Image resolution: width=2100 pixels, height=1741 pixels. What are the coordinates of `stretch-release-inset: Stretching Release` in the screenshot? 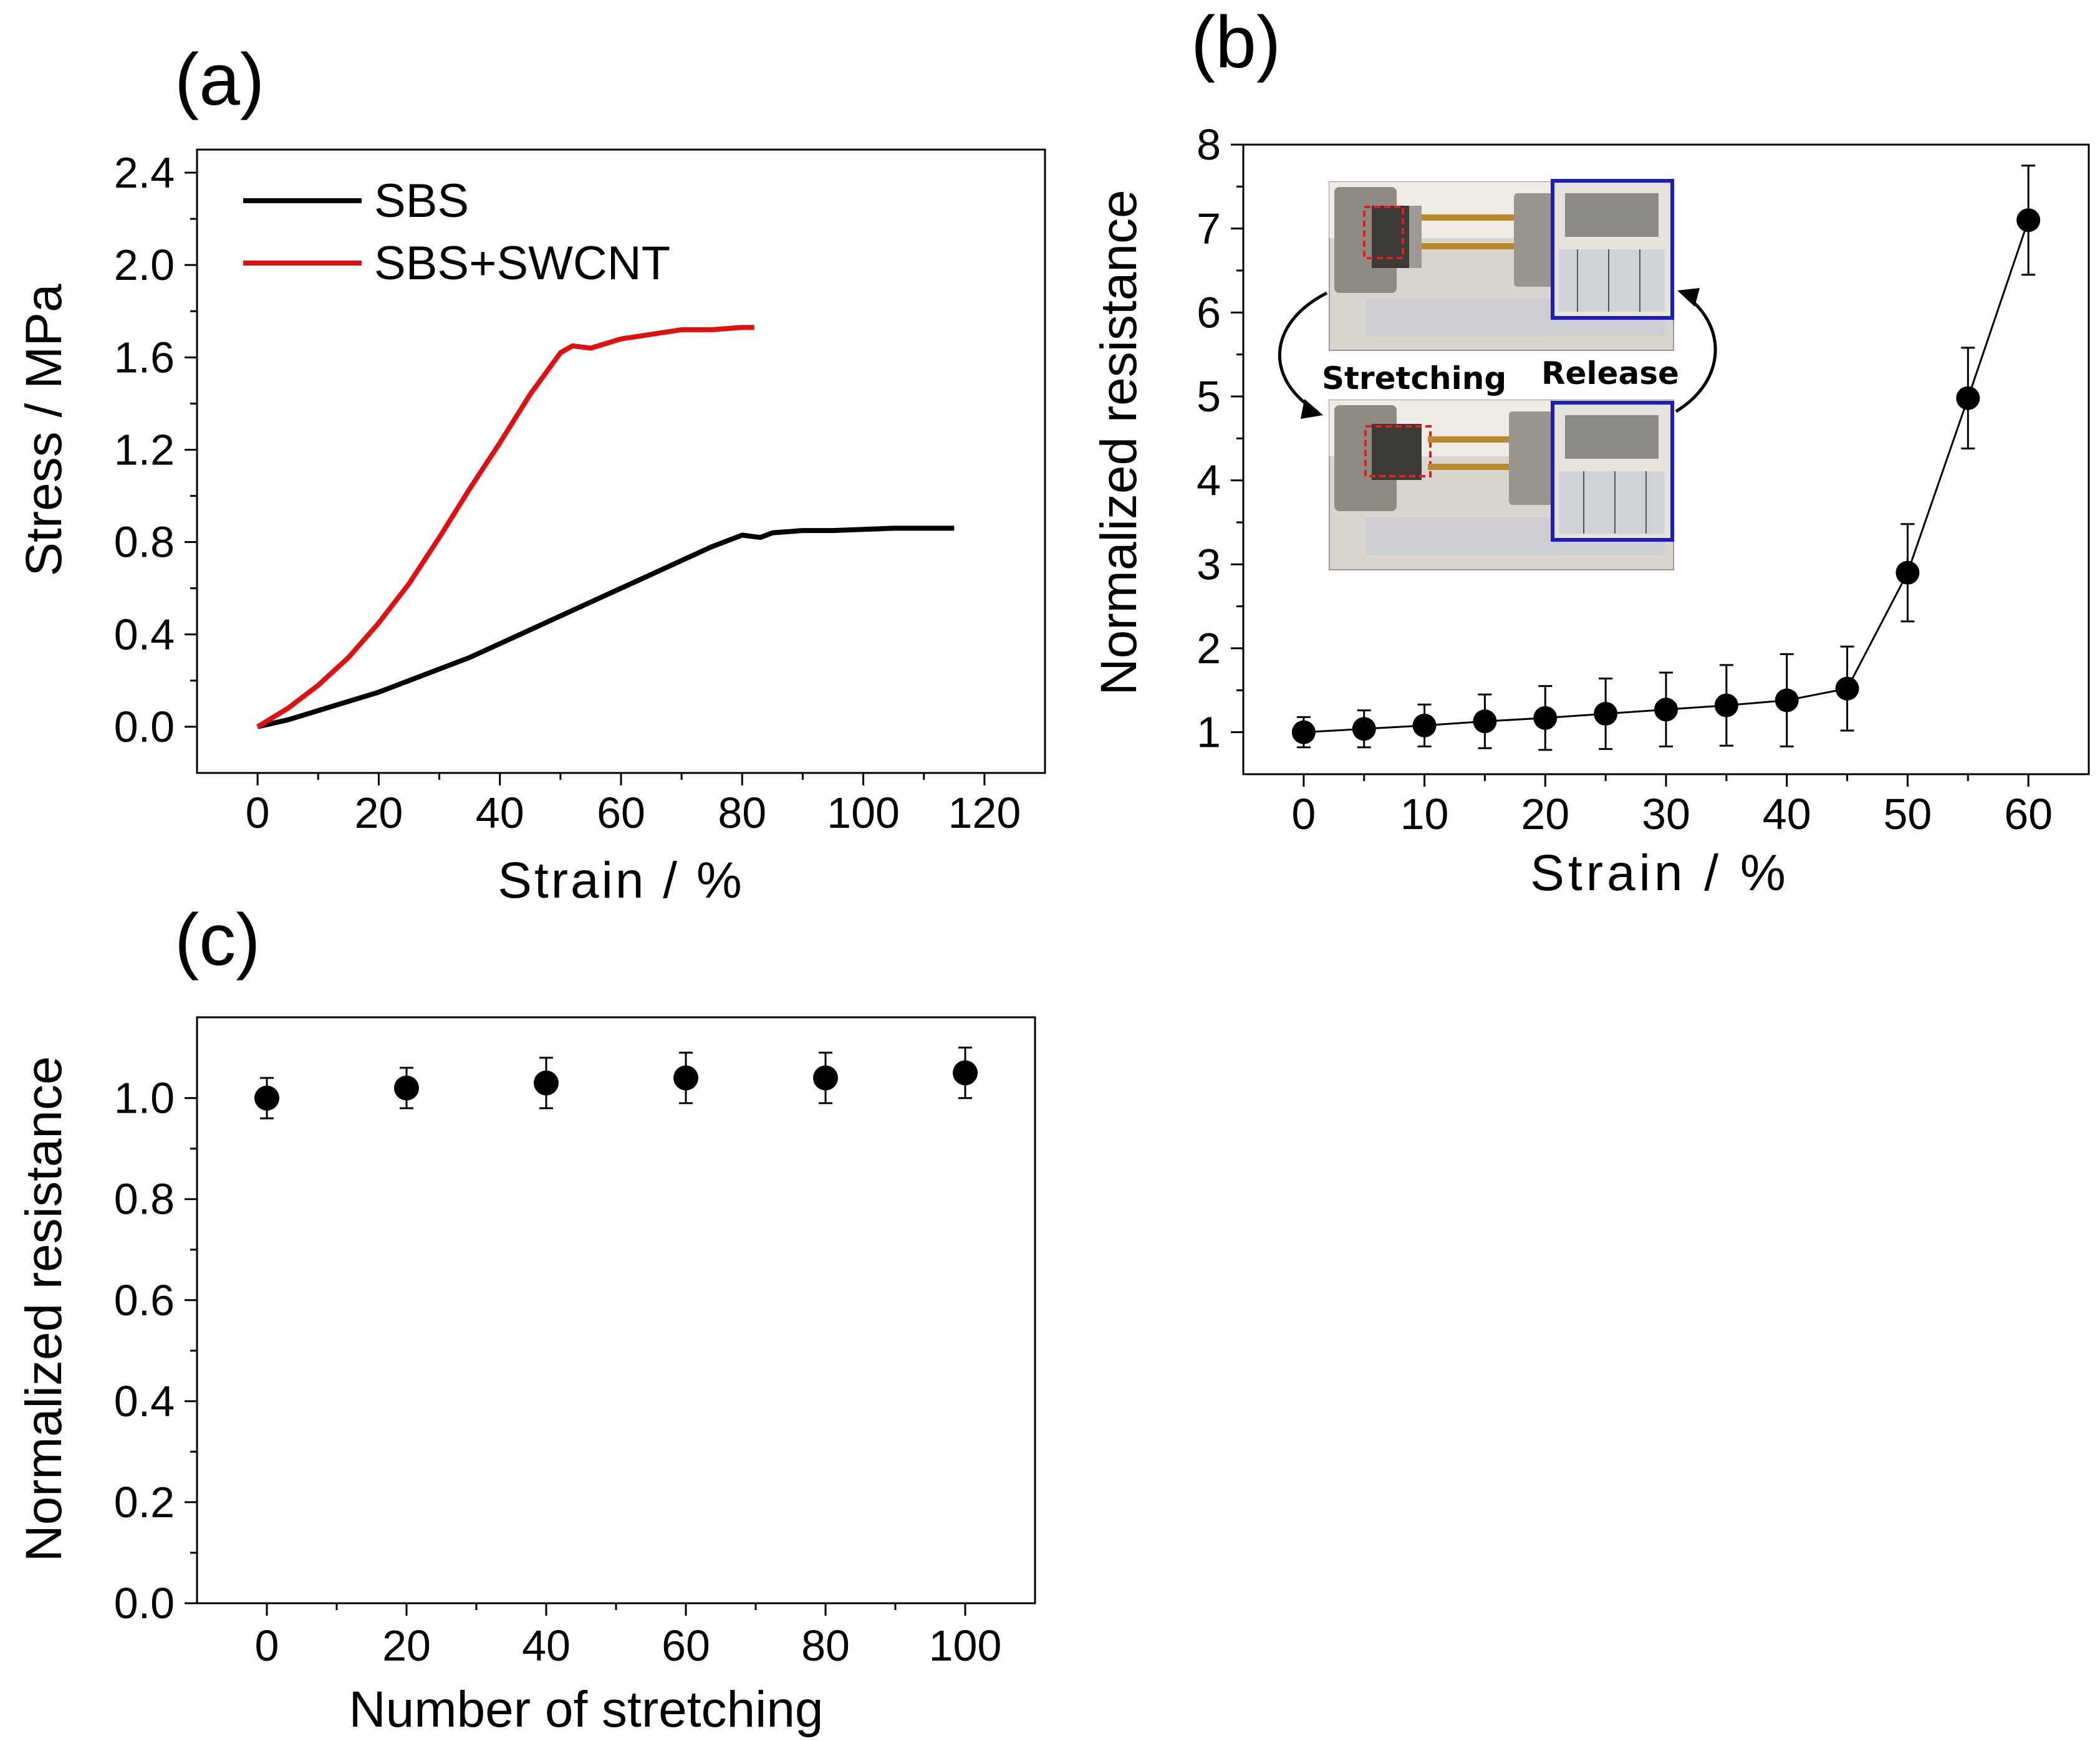 It's located at (1497, 374).